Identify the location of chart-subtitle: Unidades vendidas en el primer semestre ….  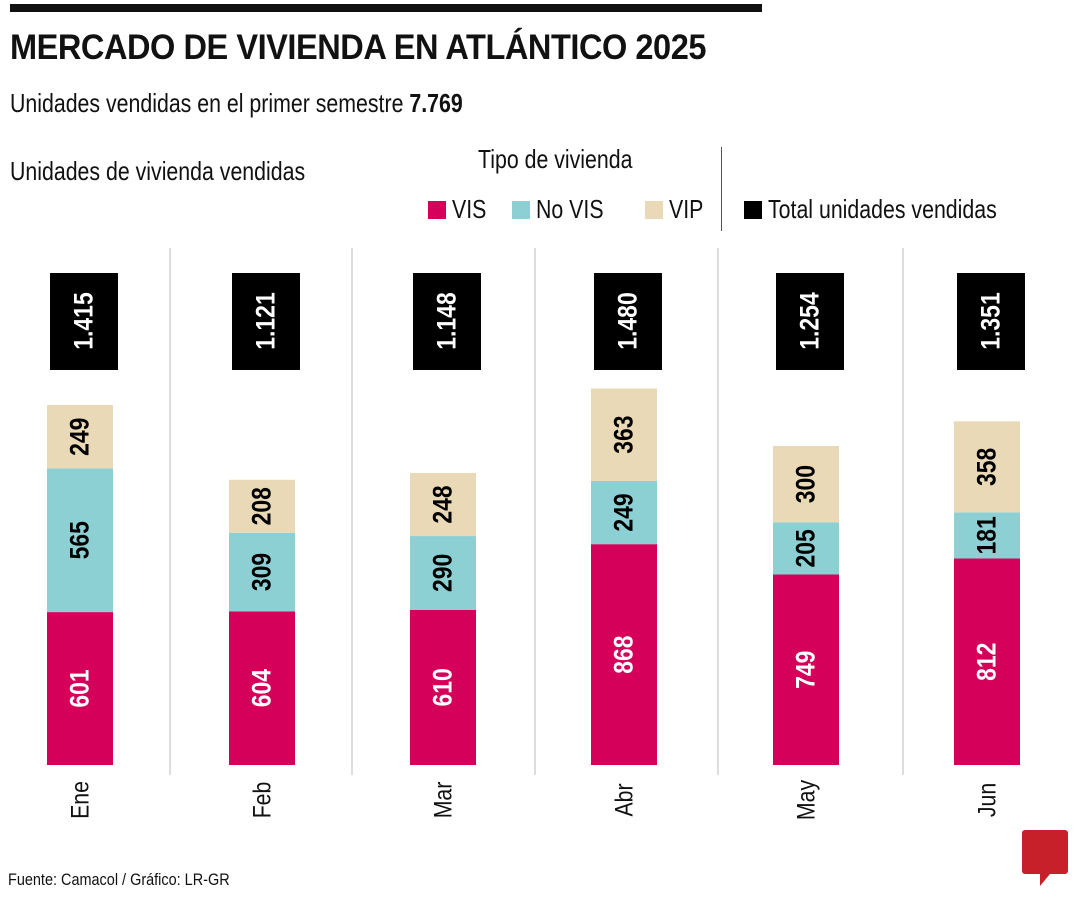
(236, 103).